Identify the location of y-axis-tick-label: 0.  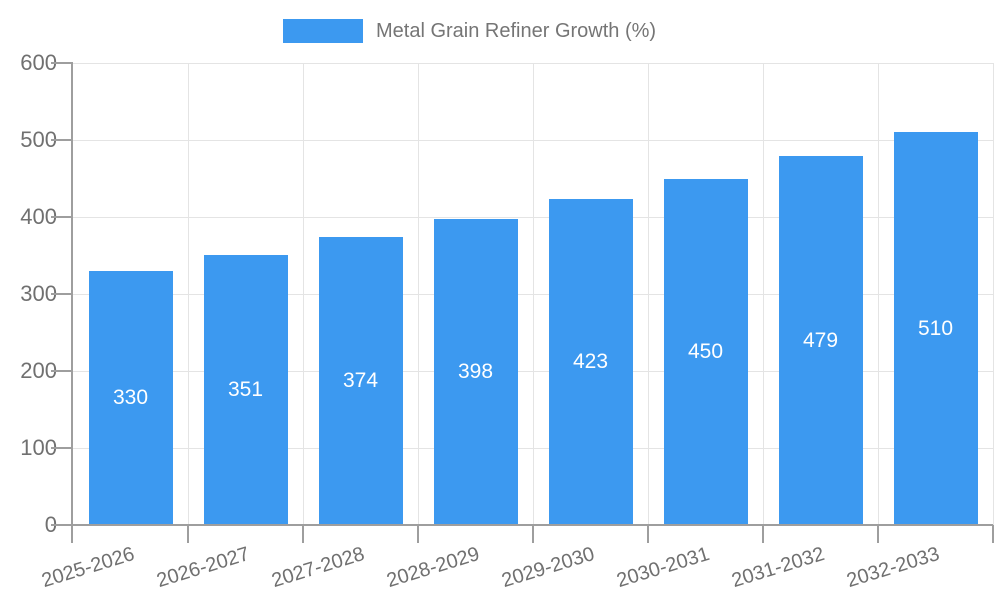
(50, 524).